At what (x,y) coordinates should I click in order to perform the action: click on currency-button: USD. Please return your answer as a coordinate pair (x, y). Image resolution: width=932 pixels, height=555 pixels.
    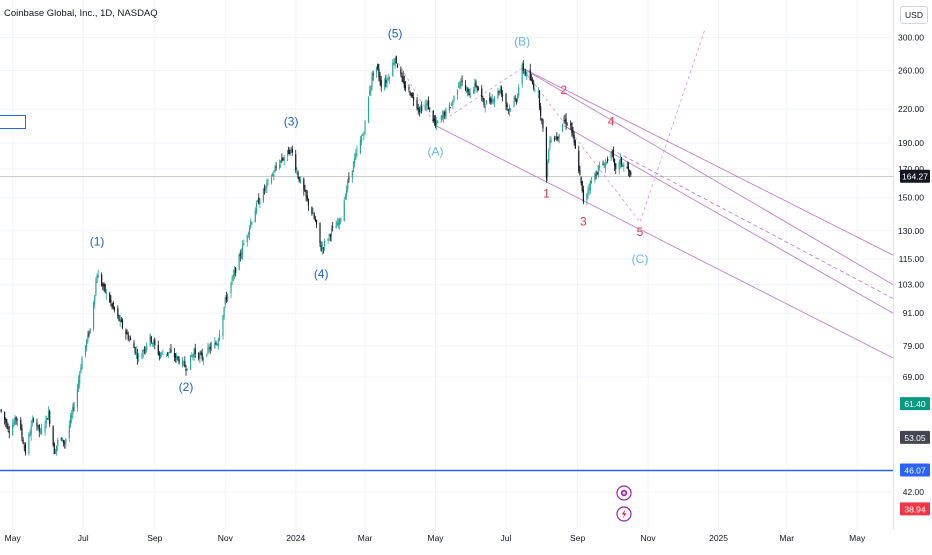
    Looking at the image, I should click on (914, 15).